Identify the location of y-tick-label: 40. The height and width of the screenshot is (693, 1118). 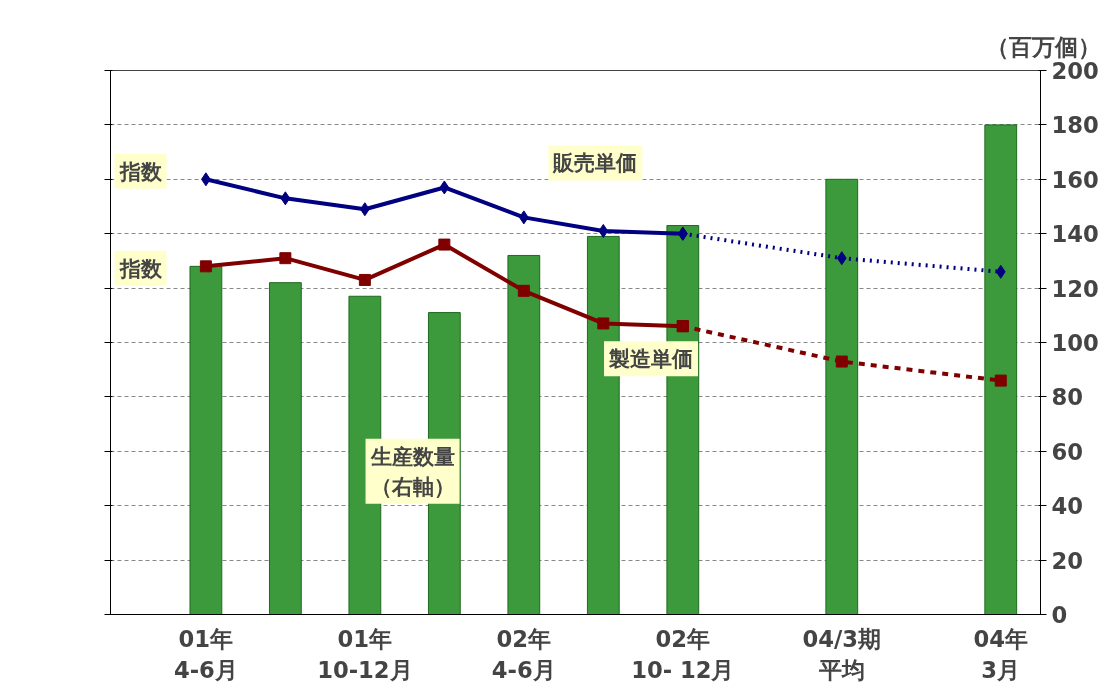
(1067, 506).